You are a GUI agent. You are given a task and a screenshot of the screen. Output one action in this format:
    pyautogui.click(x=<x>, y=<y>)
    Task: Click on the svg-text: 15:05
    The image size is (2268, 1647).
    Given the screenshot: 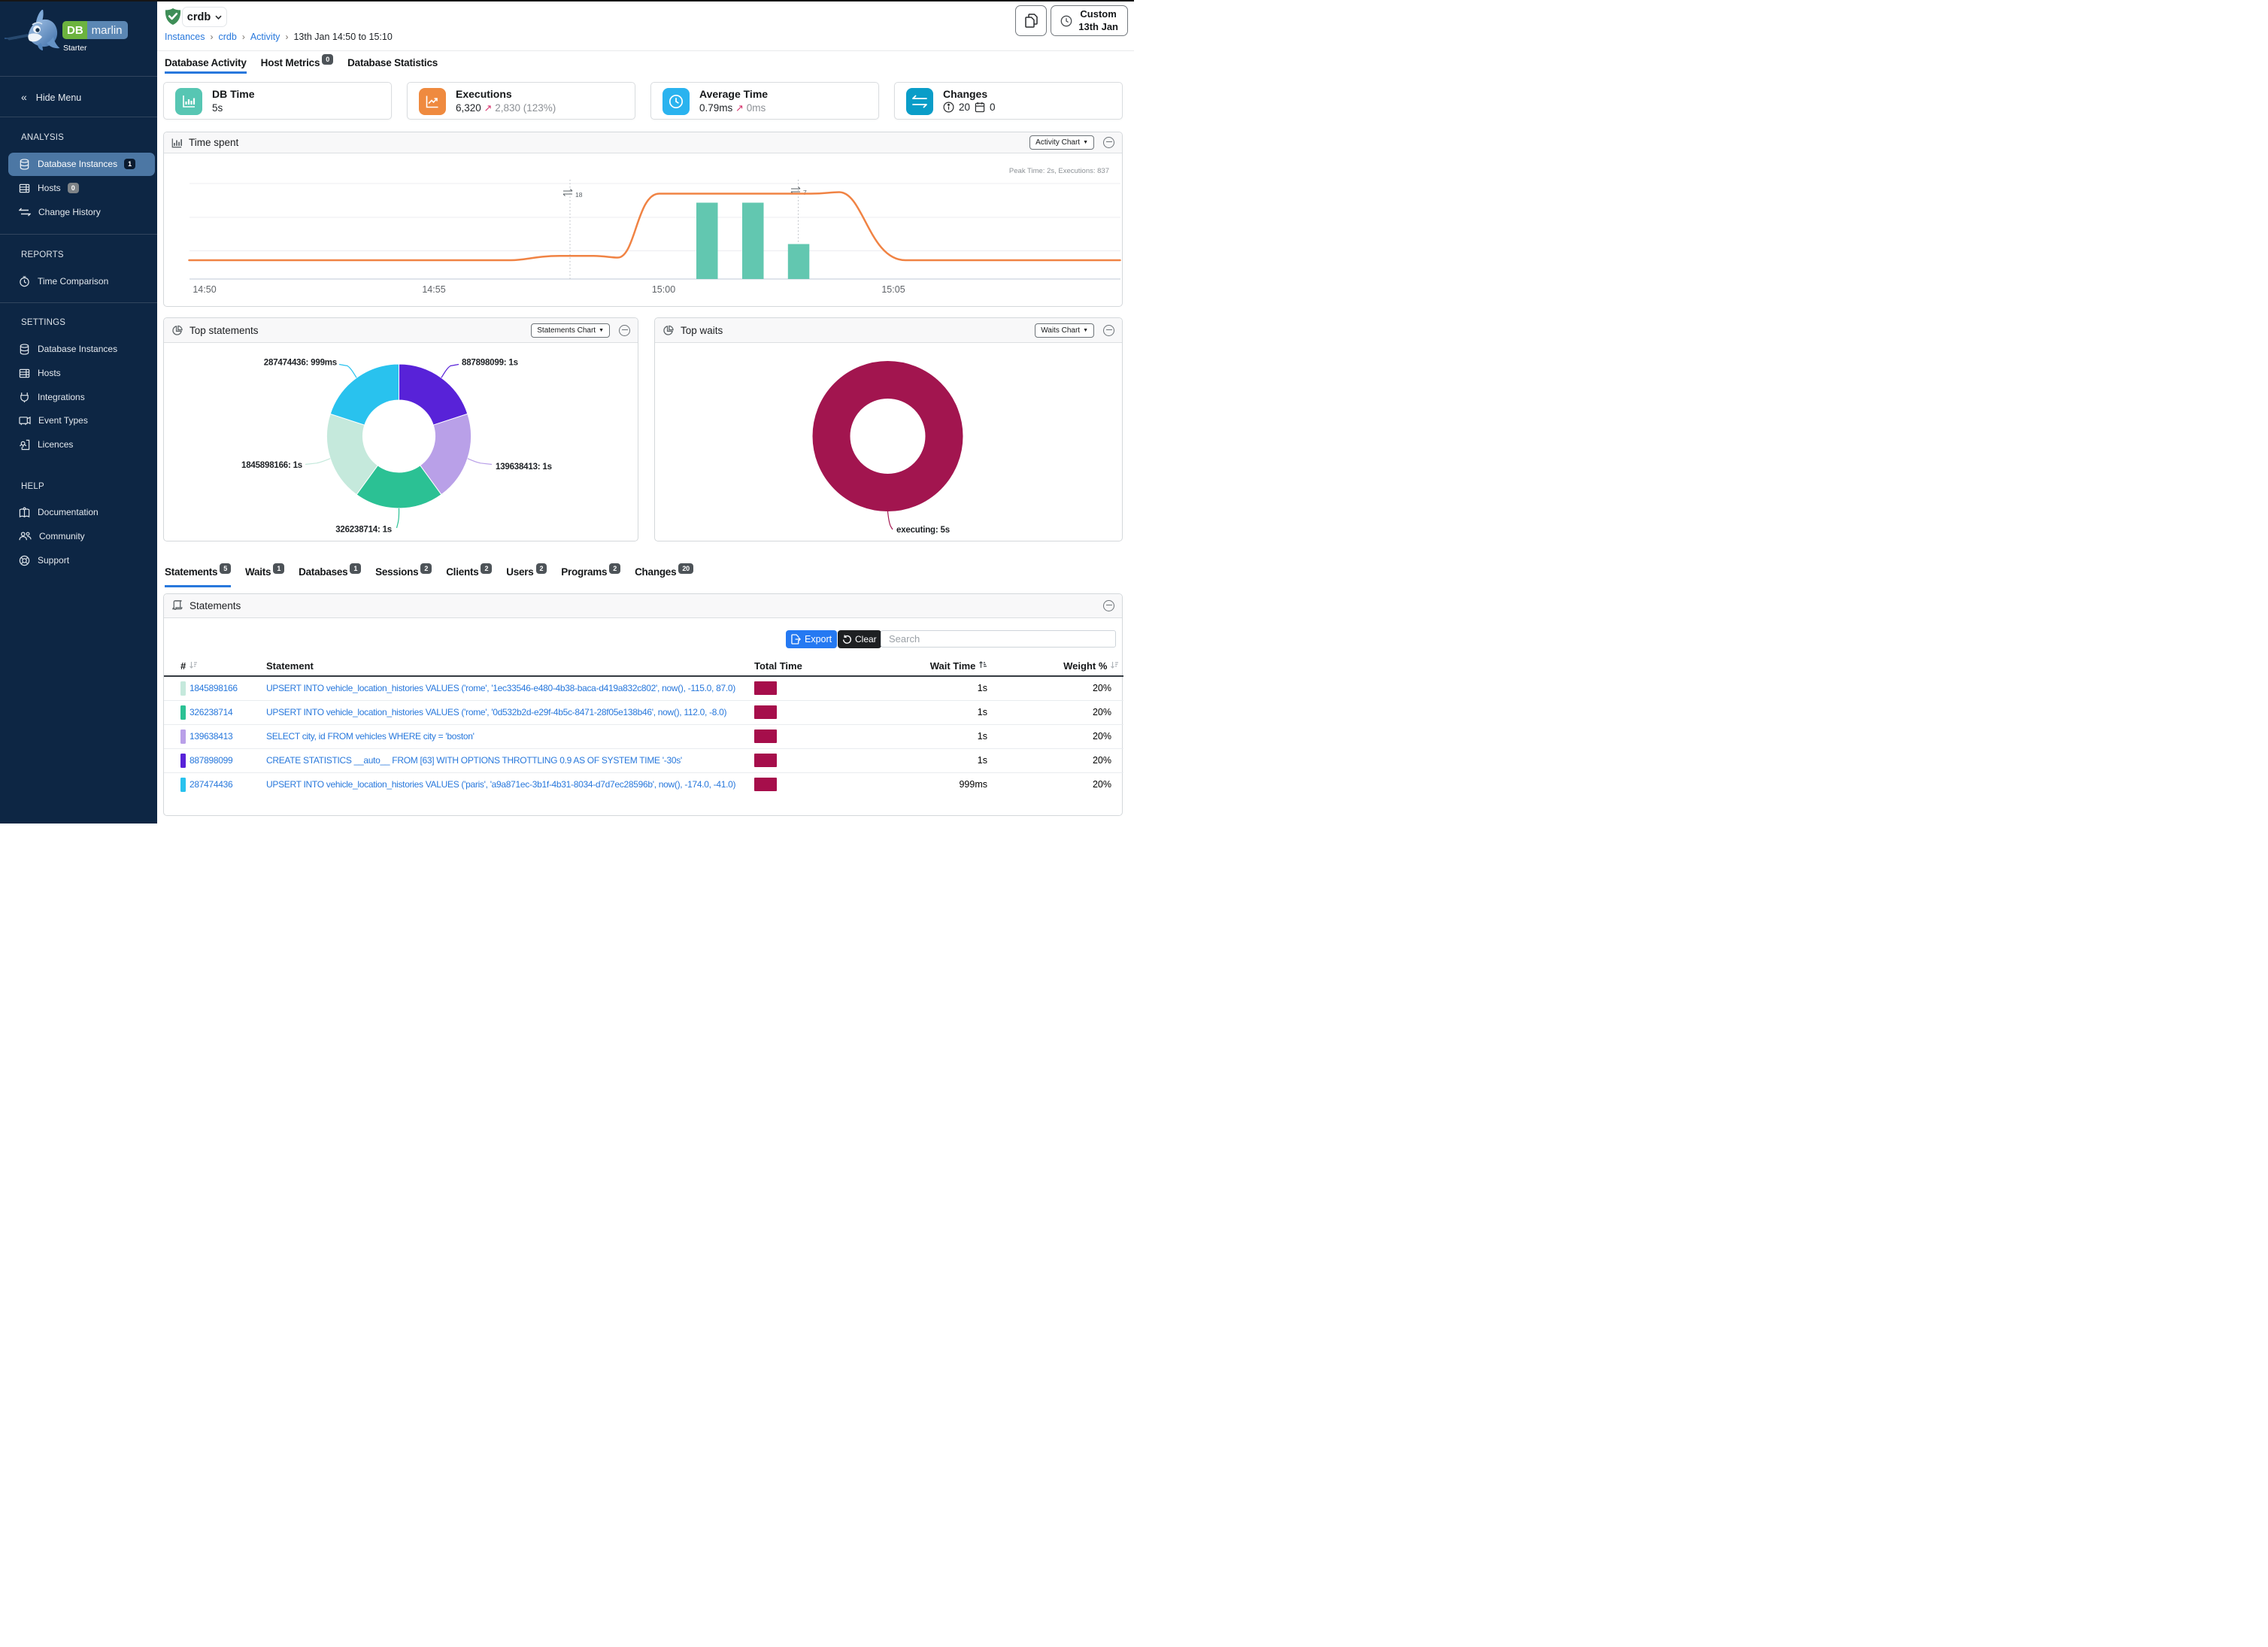 What is the action you would take?
    pyautogui.click(x=893, y=289)
    